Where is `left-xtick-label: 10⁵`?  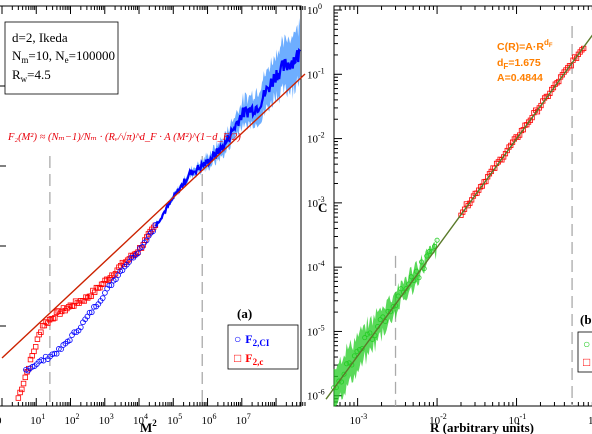 left-xtick-label: 10⁵ is located at coordinates (174, 419).